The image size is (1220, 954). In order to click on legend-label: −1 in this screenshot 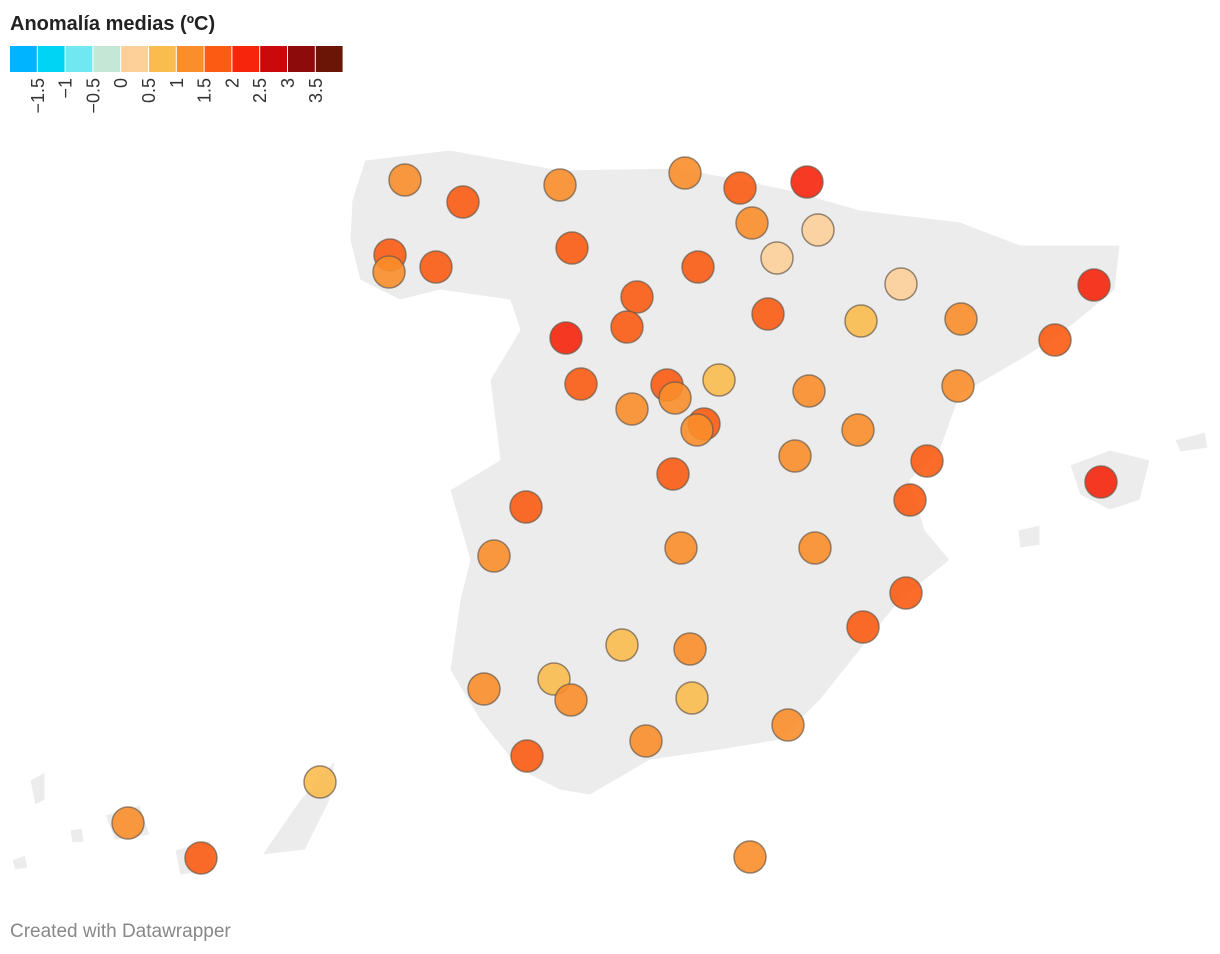, I will do `click(66, 88)`.